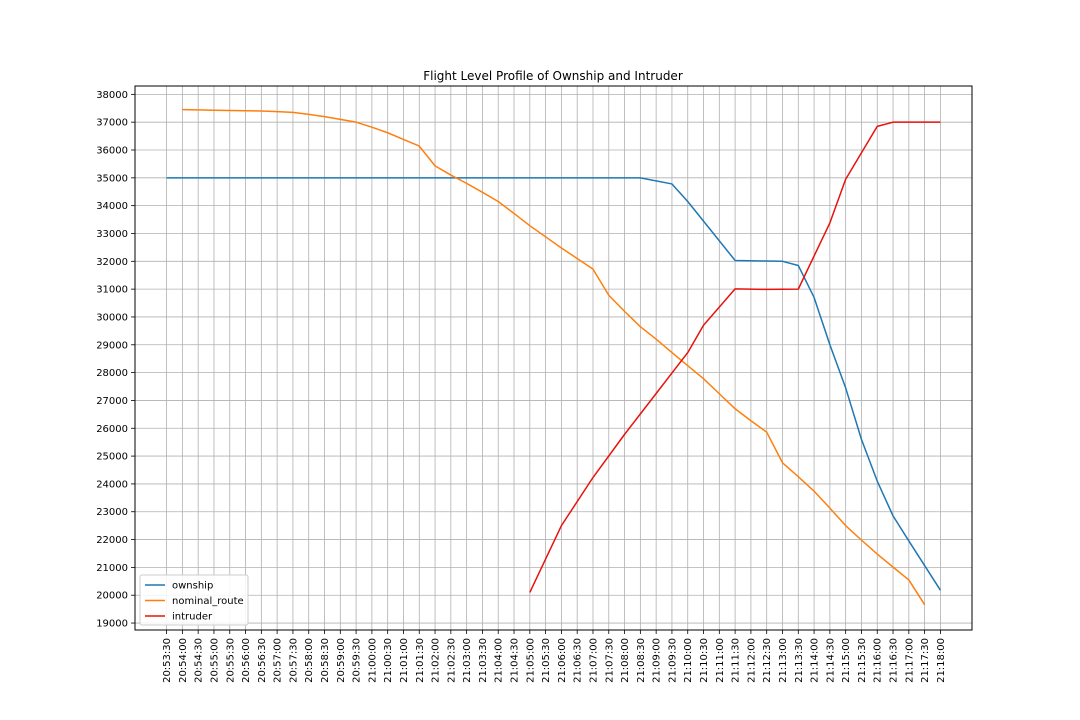 The width and height of the screenshot is (1080, 720). What do you see at coordinates (167, 660) in the screenshot?
I see `x-tick-label: 20:53:30` at bounding box center [167, 660].